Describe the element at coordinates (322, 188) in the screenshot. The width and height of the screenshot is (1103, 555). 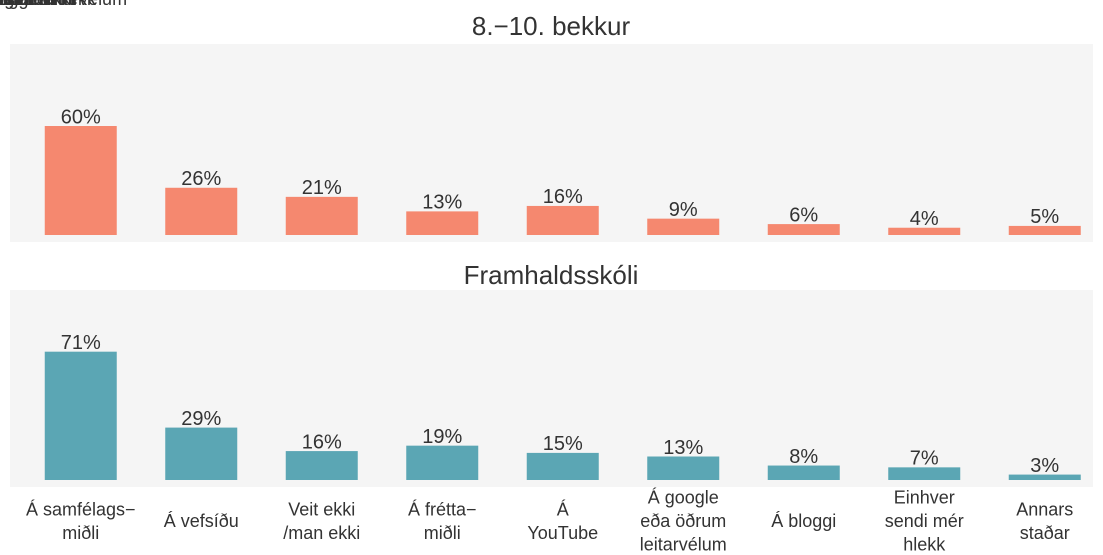
I see `value-label: 21%` at that location.